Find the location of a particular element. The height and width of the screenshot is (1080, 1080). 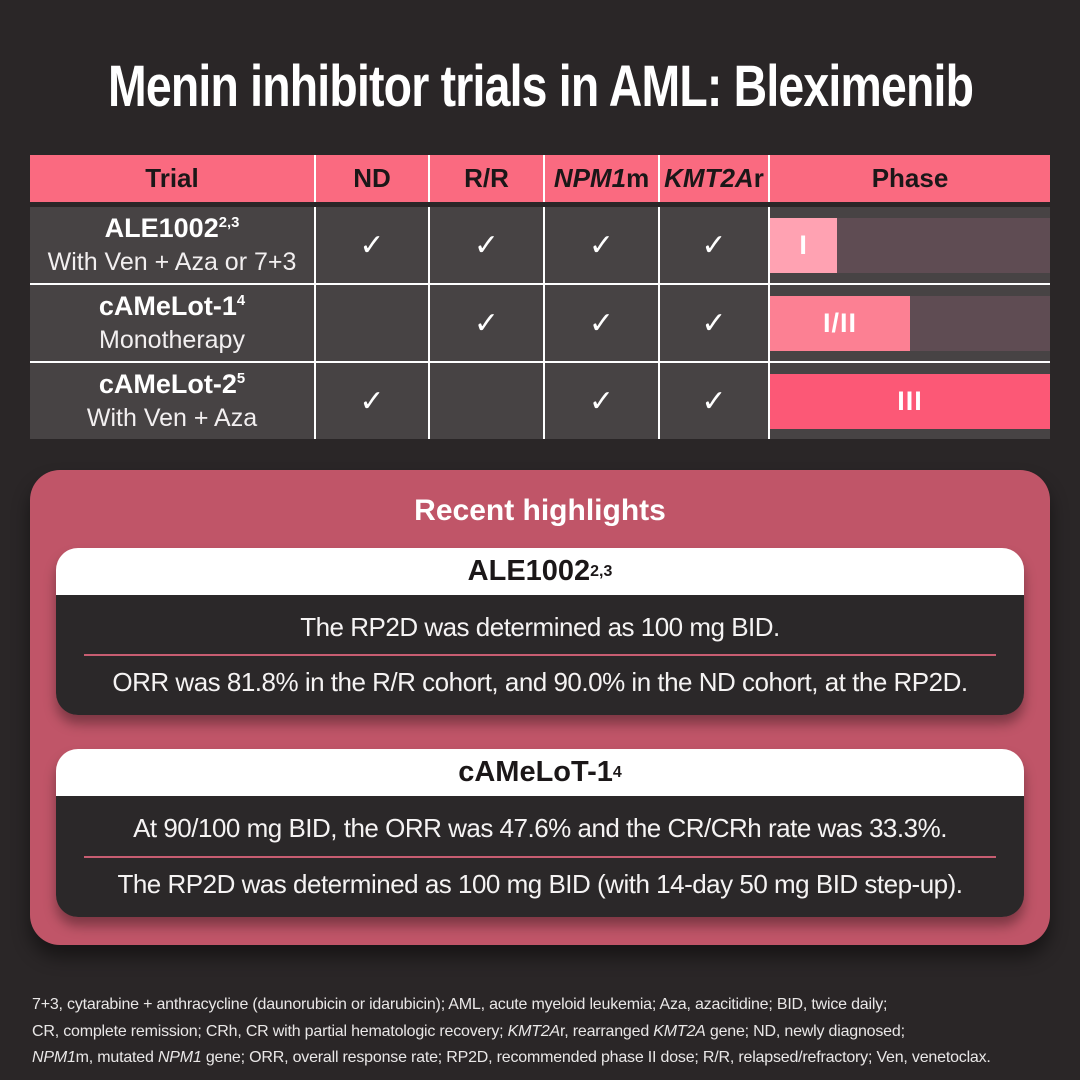

phase-progress-track: I is located at coordinates (910, 245).